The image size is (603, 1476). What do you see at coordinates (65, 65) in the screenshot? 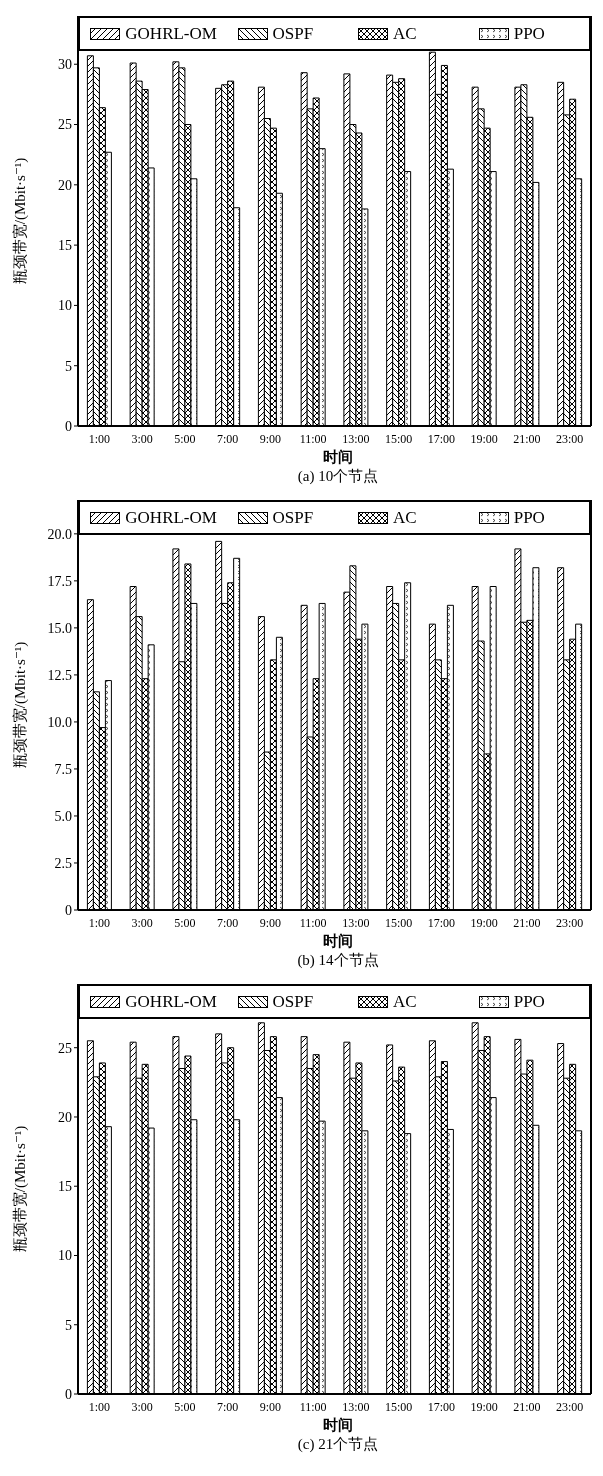
I see `y-tick-label: 30` at bounding box center [65, 65].